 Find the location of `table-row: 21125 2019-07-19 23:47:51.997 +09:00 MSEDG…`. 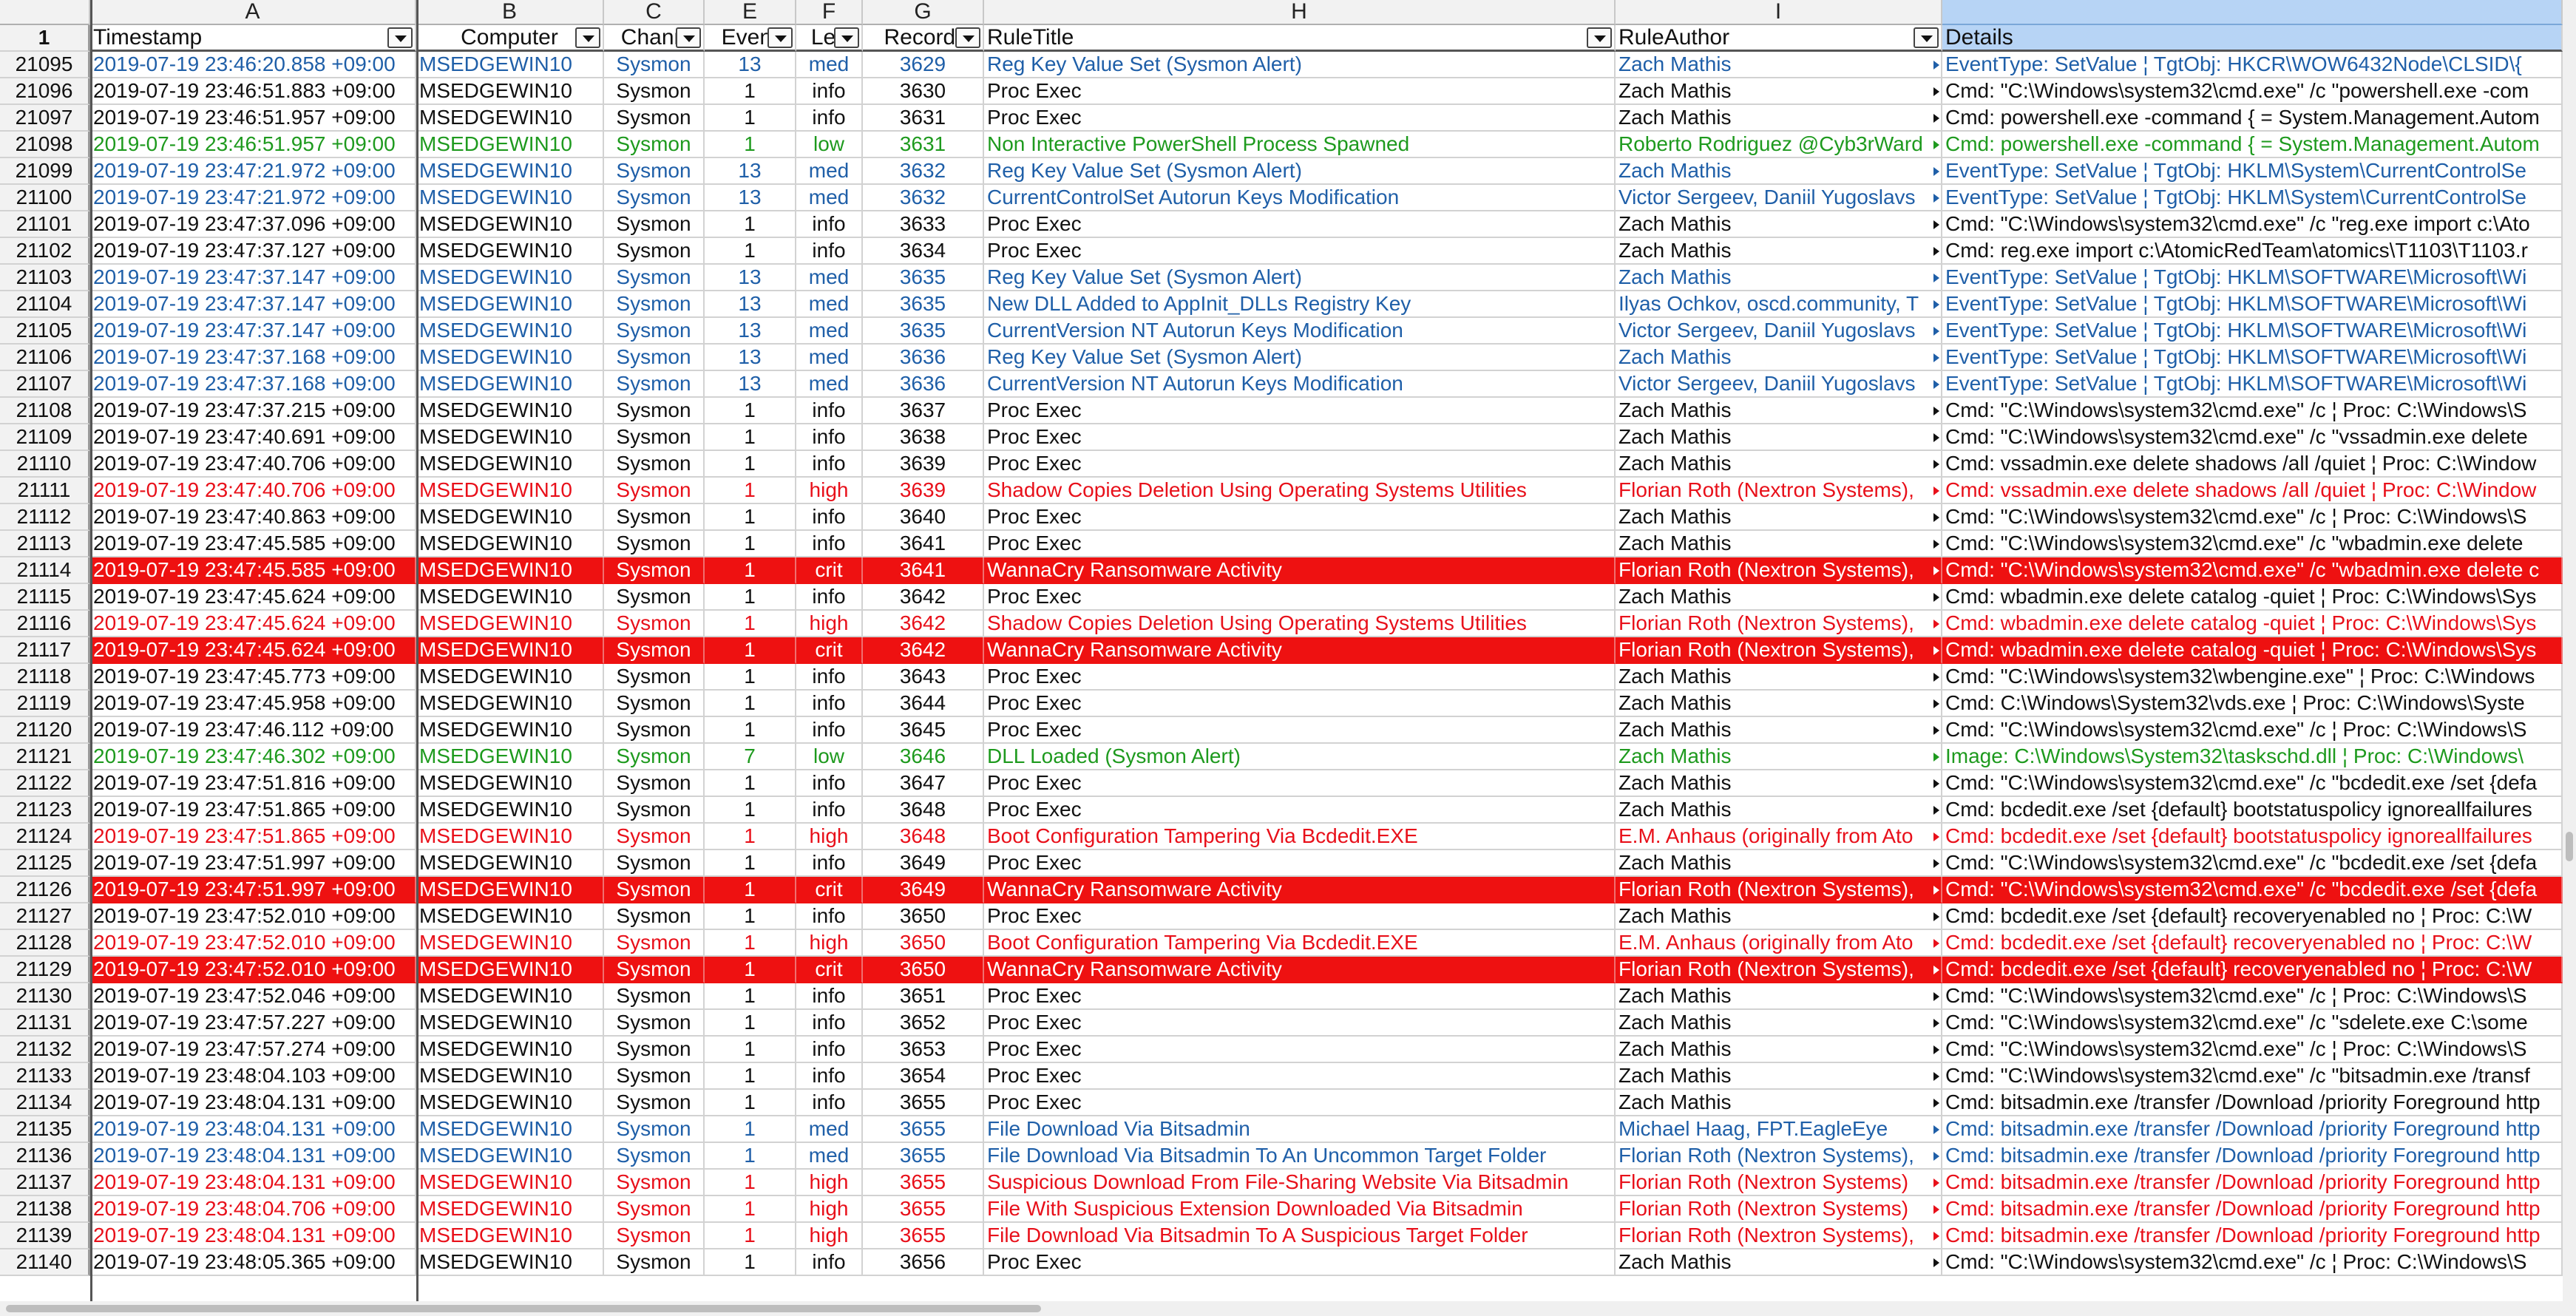

table-row: 21125 2019-07-19 23:47:51.997 +09:00 MSEDG… is located at coordinates (1281, 864).